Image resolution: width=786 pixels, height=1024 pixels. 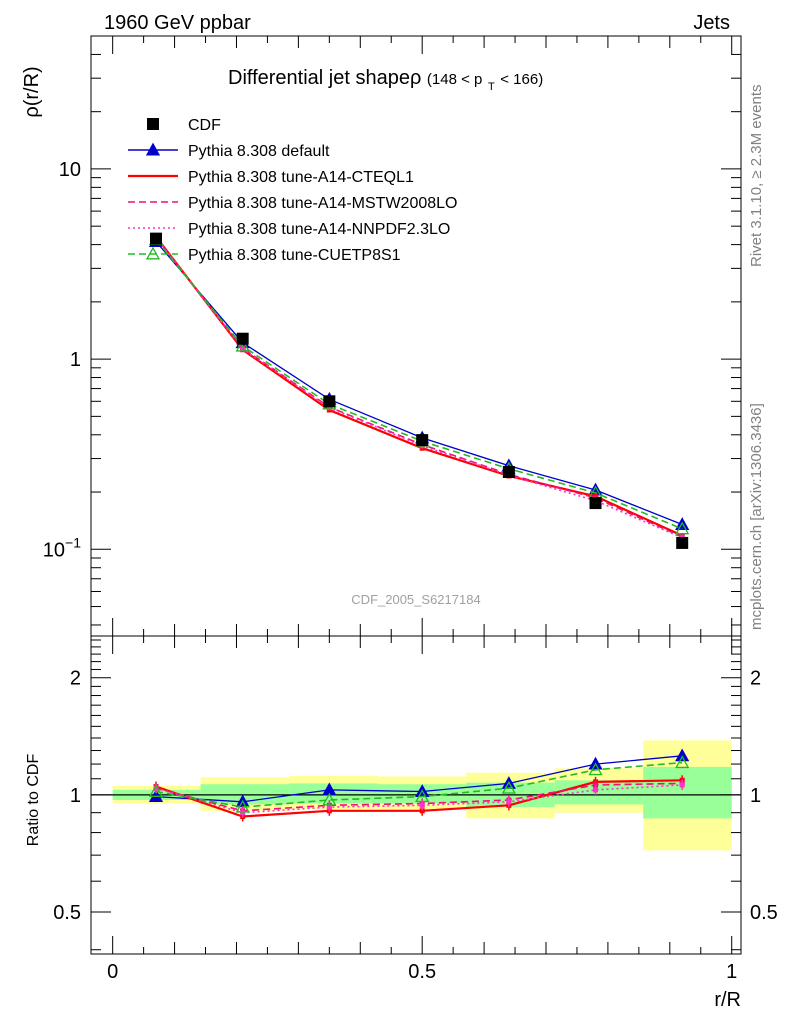 What do you see at coordinates (153, 149) in the screenshot?
I see `legend-marker-default` at bounding box center [153, 149].